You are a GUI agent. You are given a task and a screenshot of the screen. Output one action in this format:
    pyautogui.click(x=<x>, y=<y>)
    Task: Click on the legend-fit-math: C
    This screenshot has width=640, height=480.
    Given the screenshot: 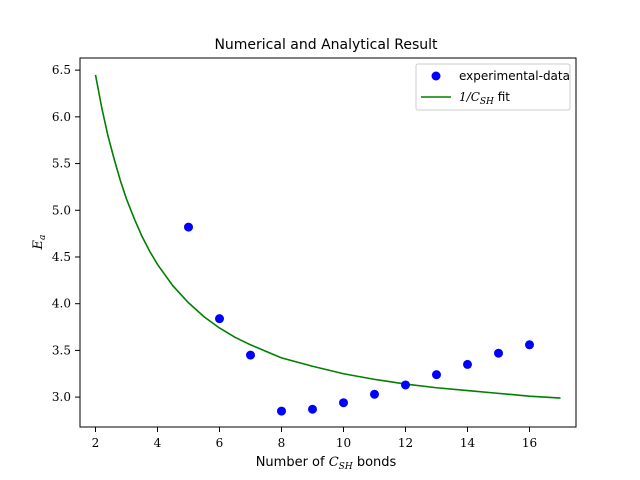 What is the action you would take?
    pyautogui.click(x=475, y=97)
    